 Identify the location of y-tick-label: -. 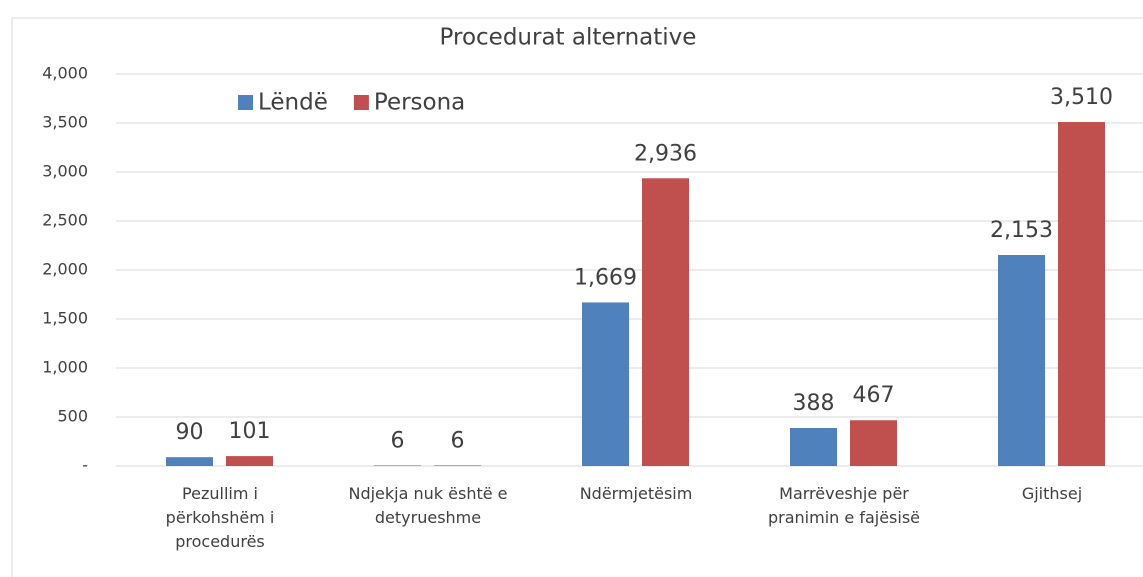
(85, 465).